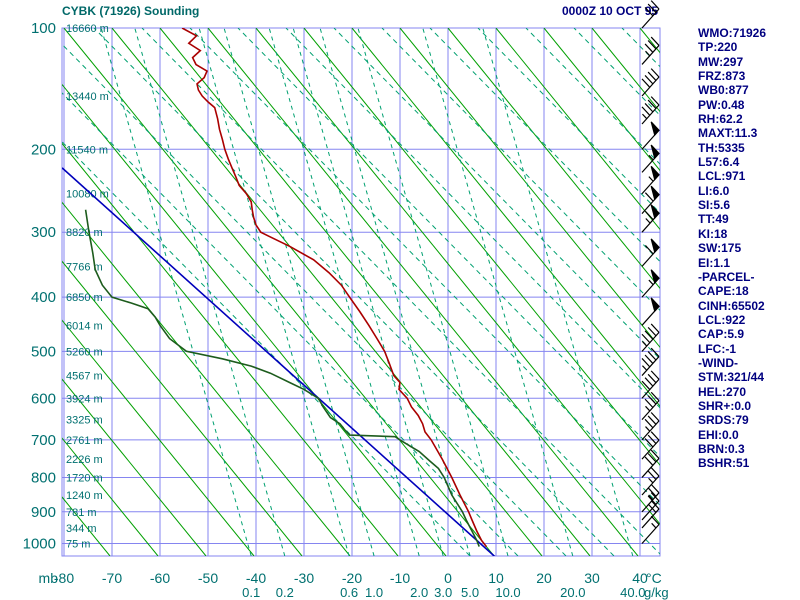 This screenshot has height=600, width=800. I want to click on height-label: 8820 m, so click(84, 233).